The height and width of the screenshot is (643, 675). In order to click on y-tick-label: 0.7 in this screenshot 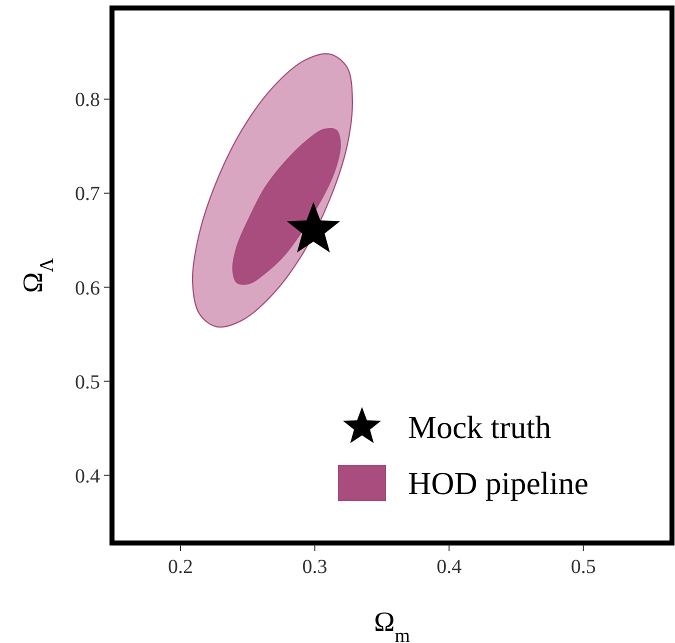, I will do `click(87, 194)`.